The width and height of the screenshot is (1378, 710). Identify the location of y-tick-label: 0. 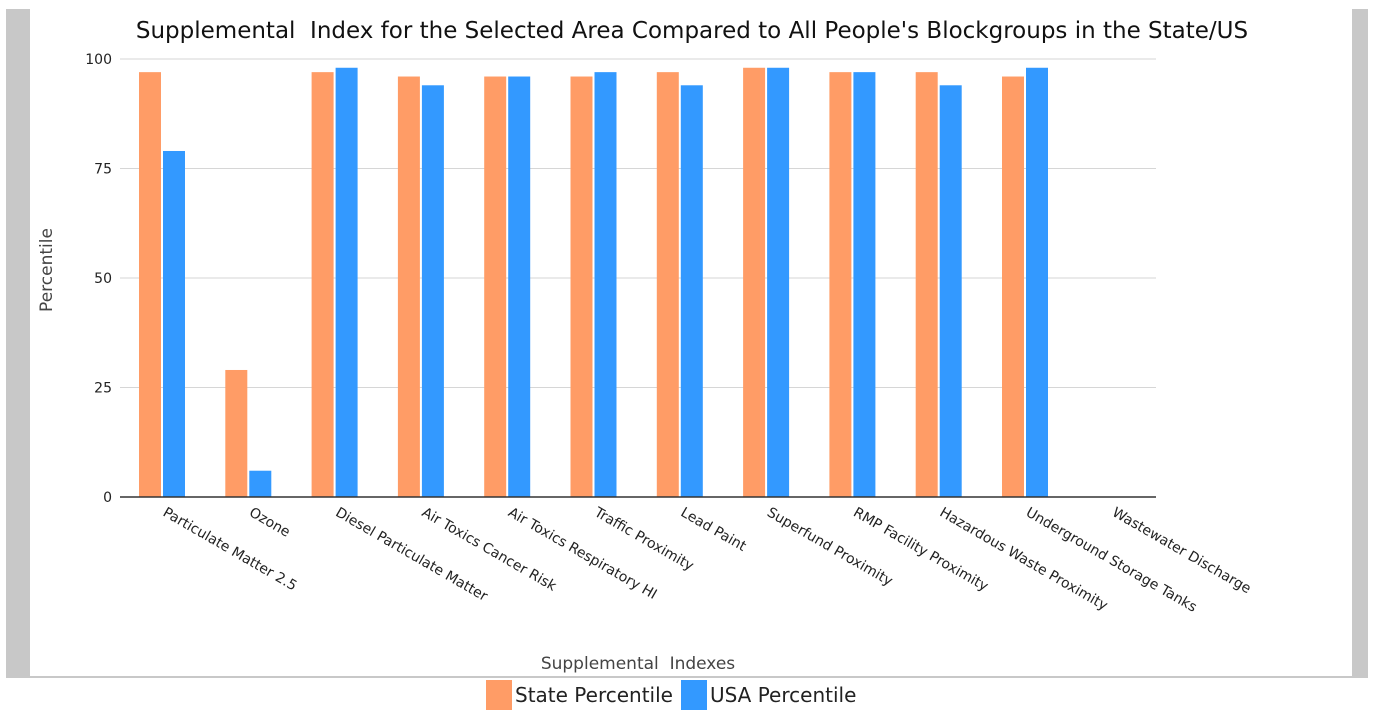
(107, 498).